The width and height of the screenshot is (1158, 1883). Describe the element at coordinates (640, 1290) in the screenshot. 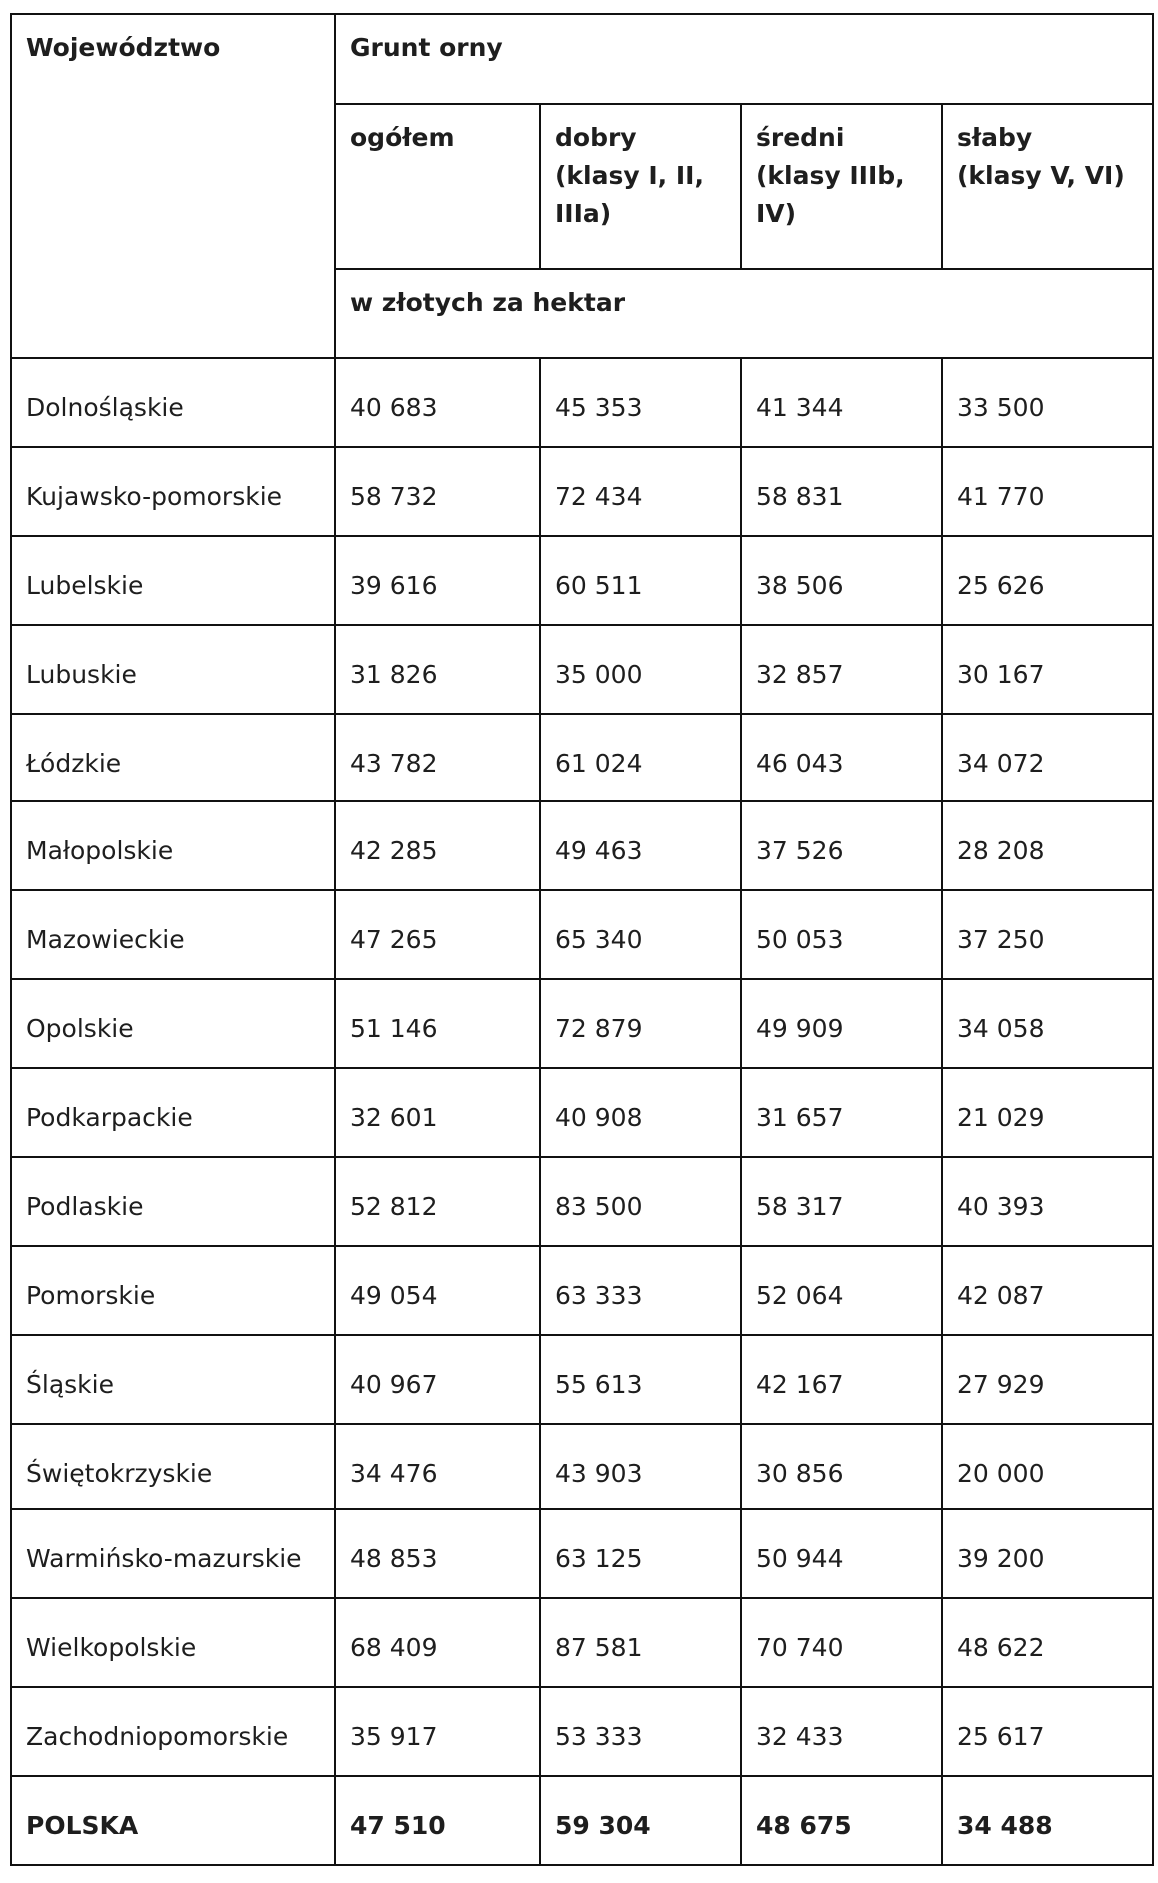

I see `value-cell: 63 333` at that location.